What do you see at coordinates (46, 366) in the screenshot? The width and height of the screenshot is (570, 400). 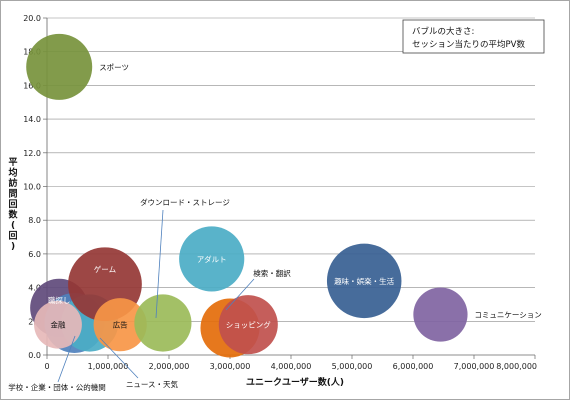 I see `x-tick-label: 0` at bounding box center [46, 366].